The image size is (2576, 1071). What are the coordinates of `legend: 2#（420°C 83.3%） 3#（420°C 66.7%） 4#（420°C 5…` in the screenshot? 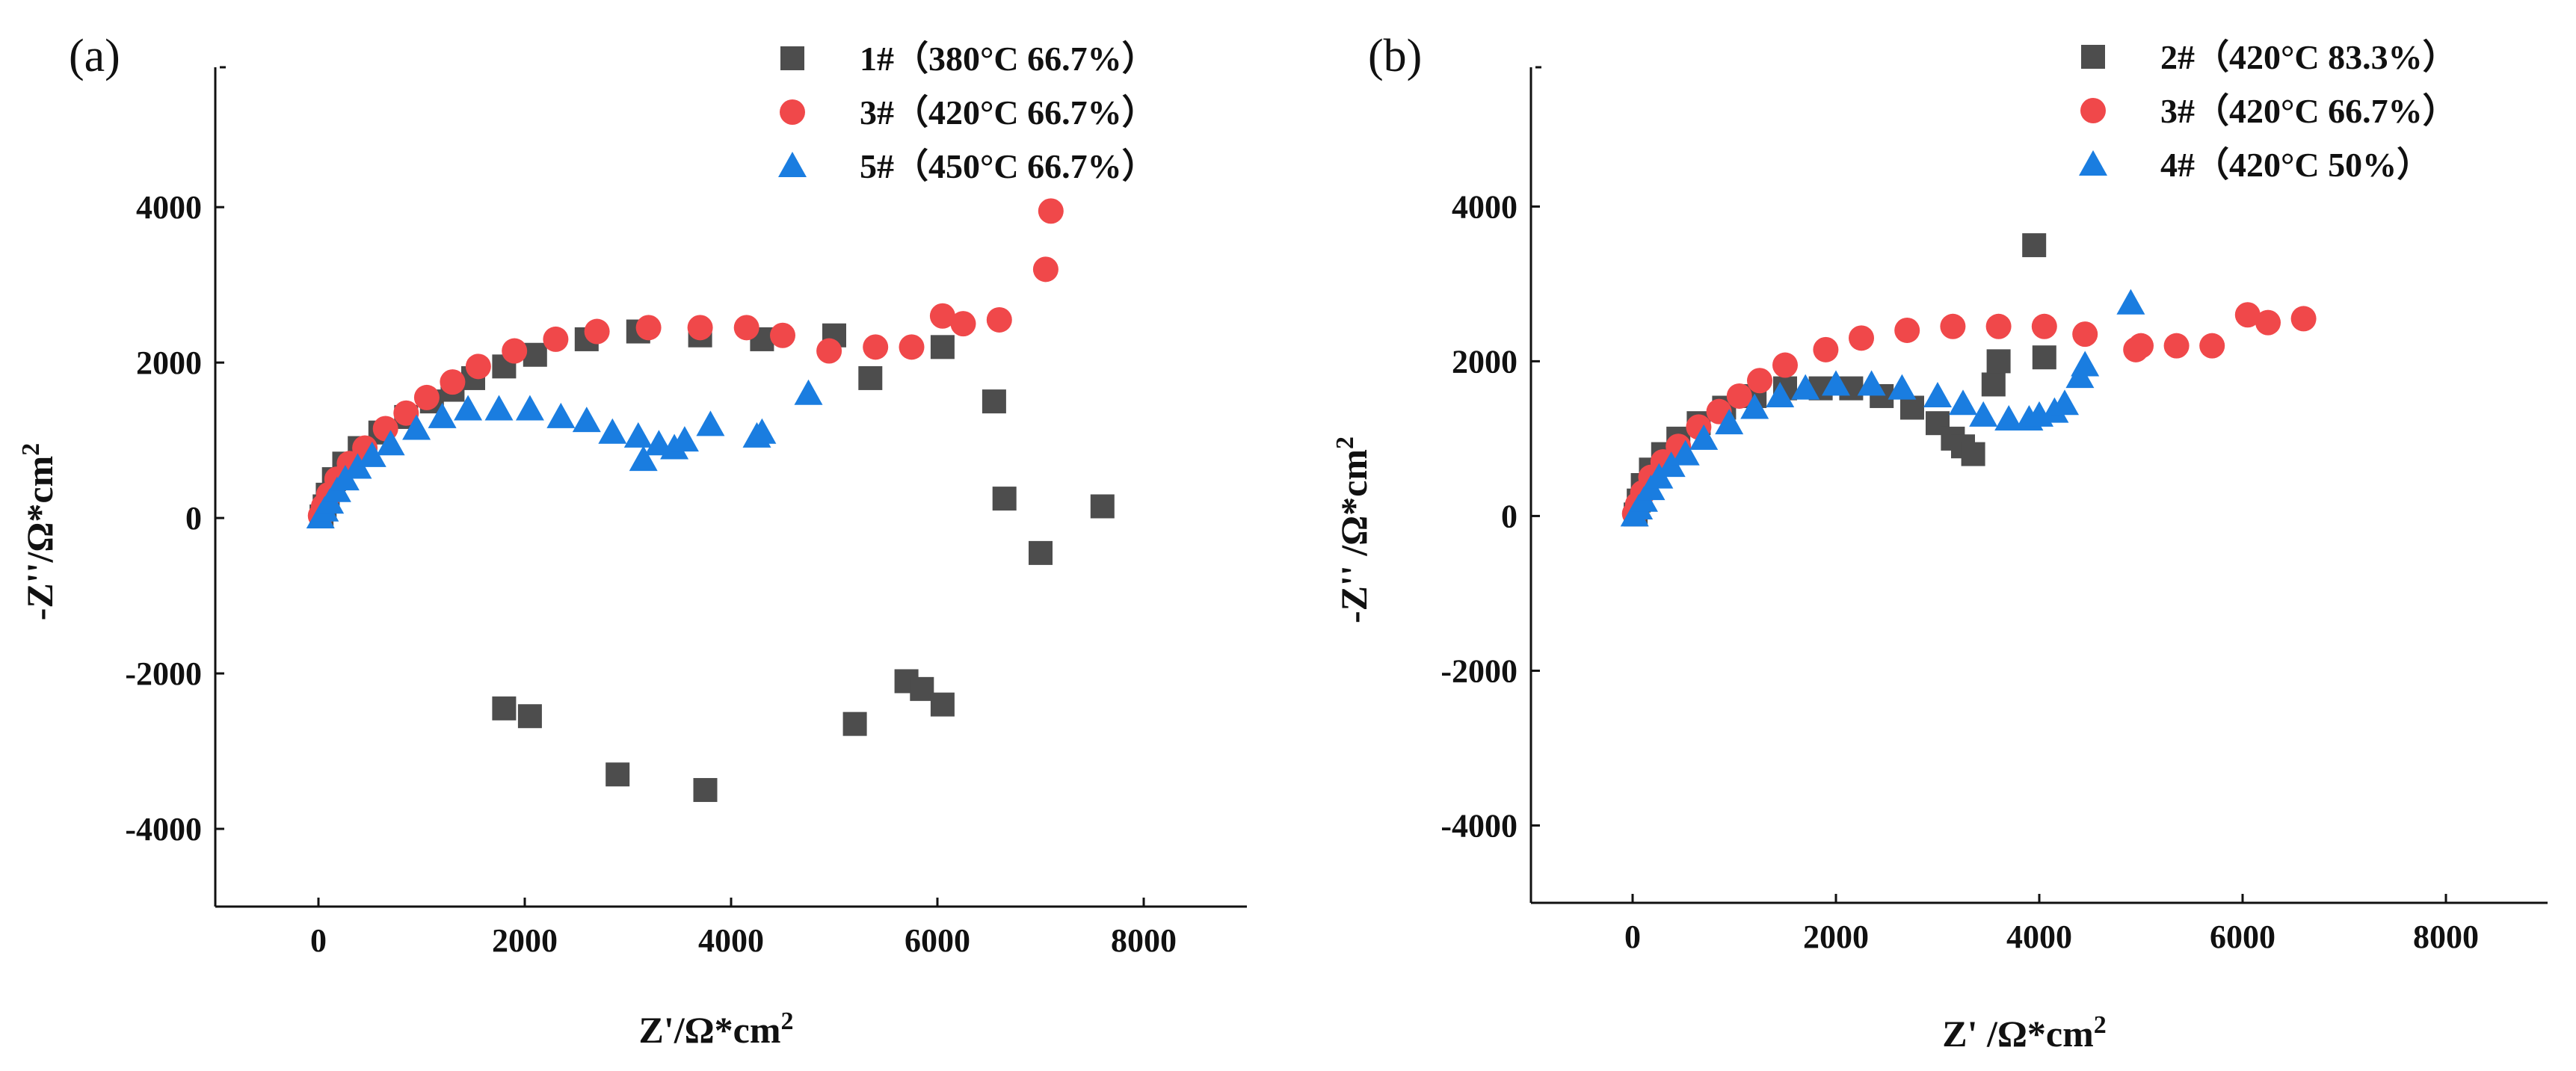 It's located at (2268, 111).